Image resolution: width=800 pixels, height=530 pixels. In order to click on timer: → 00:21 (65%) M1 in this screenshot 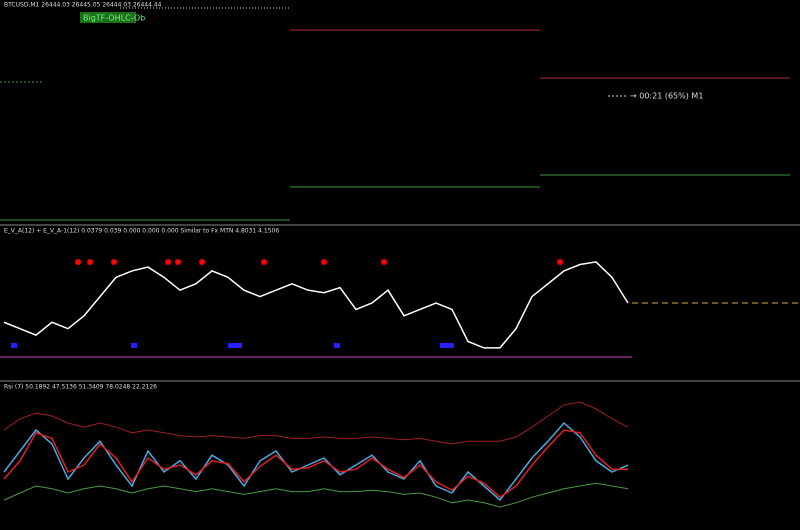, I will do `click(666, 96)`.